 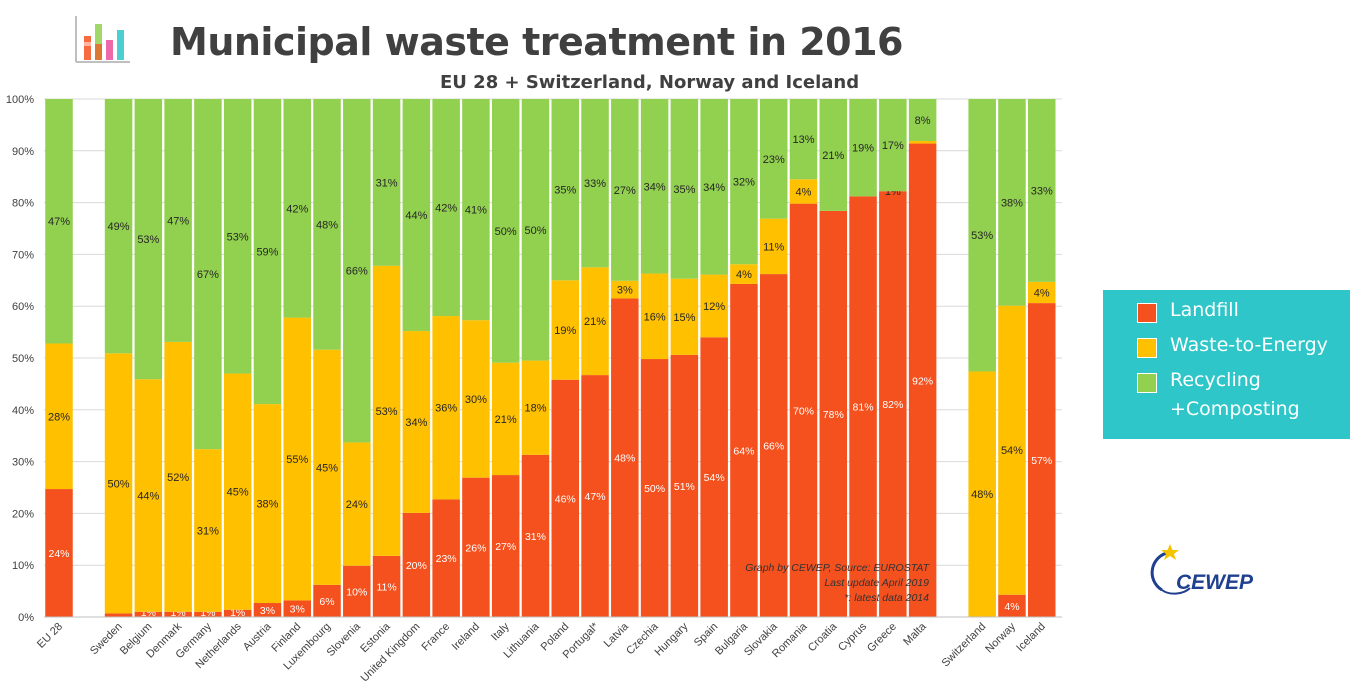 I want to click on data-label-landfill: 26%, so click(x=475, y=548).